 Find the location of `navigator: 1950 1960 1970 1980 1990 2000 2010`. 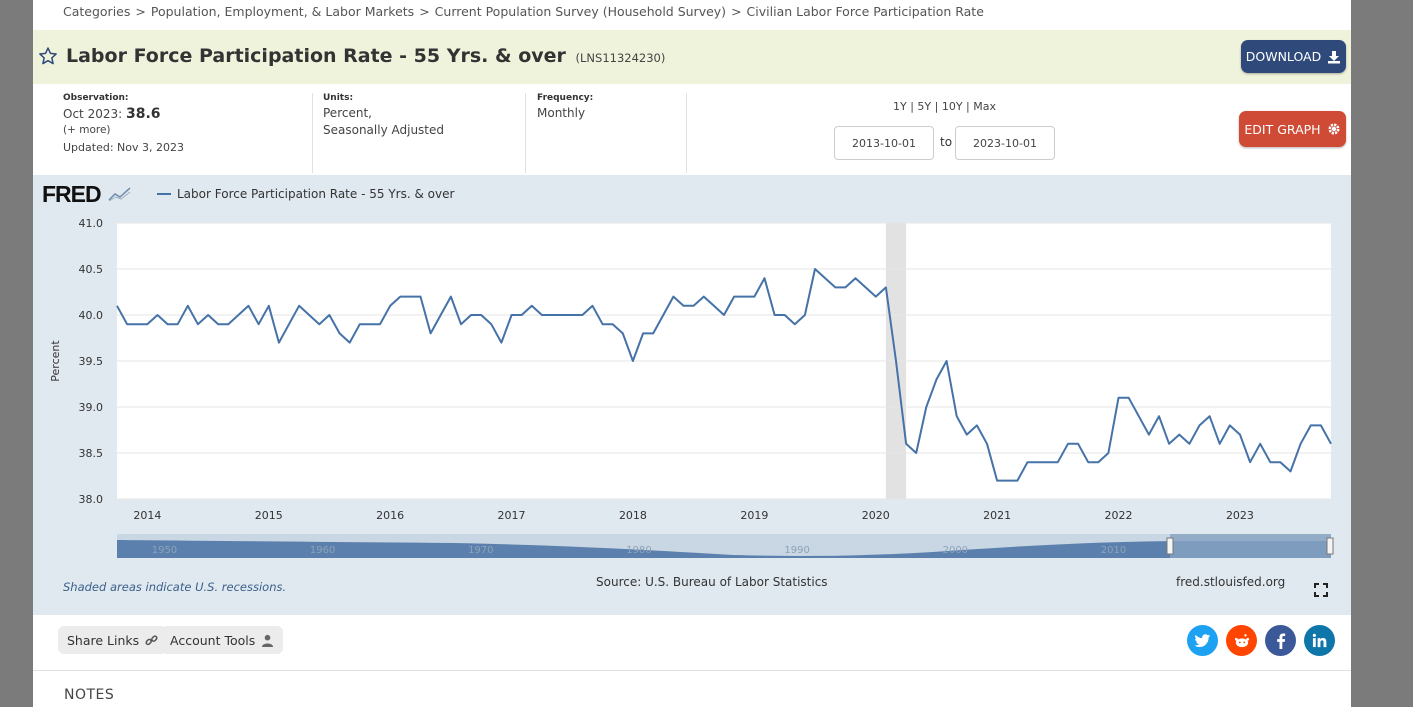

navigator: 1950 1960 1970 1980 1990 2000 2010 is located at coordinates (725, 546).